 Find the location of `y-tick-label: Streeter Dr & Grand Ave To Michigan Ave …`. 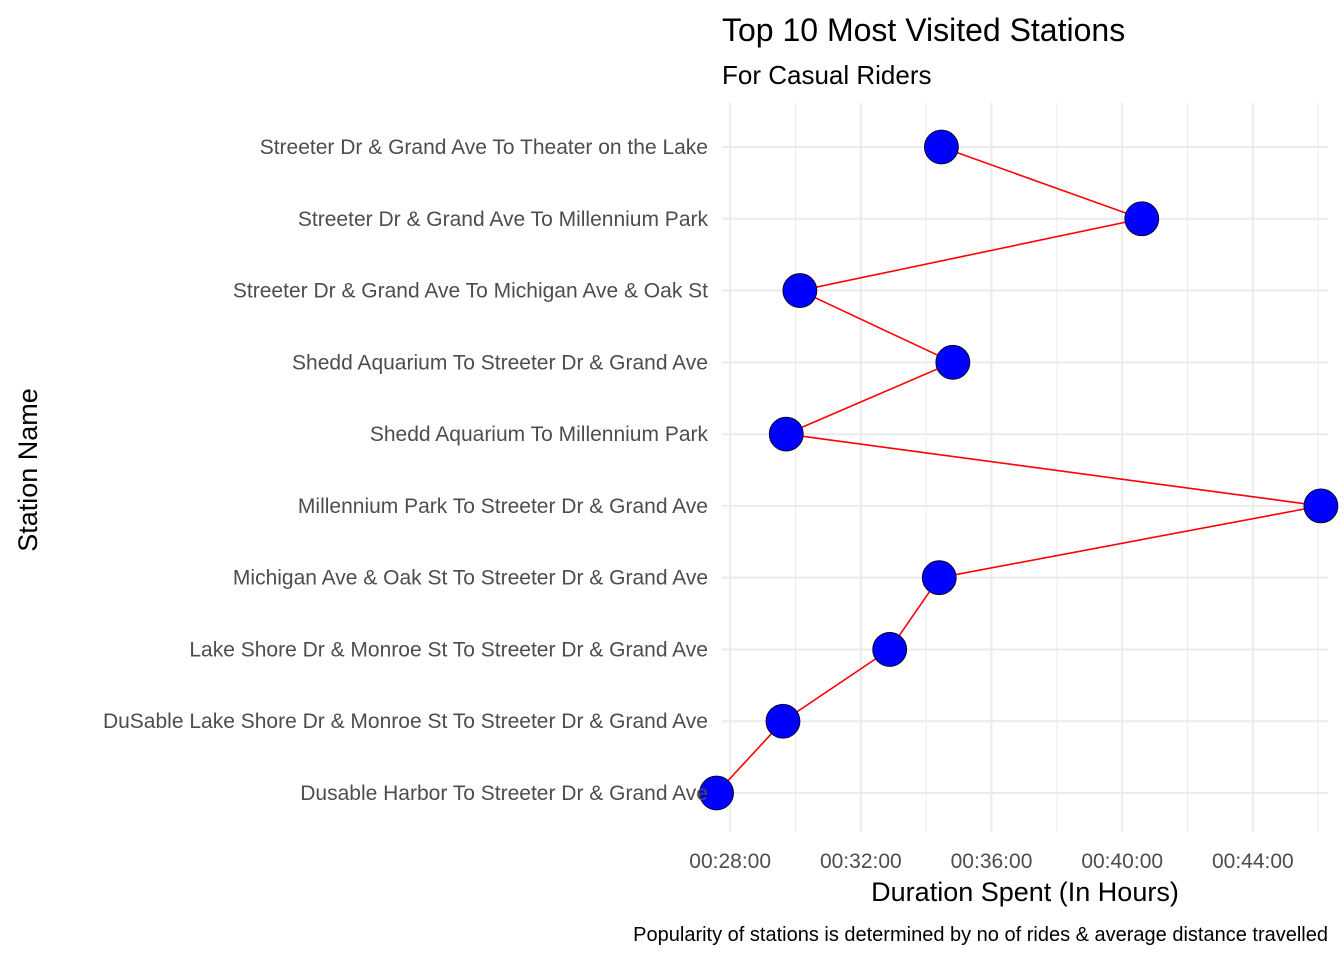

y-tick-label: Streeter Dr & Grand Ave To Michigan Ave … is located at coordinates (470, 291).